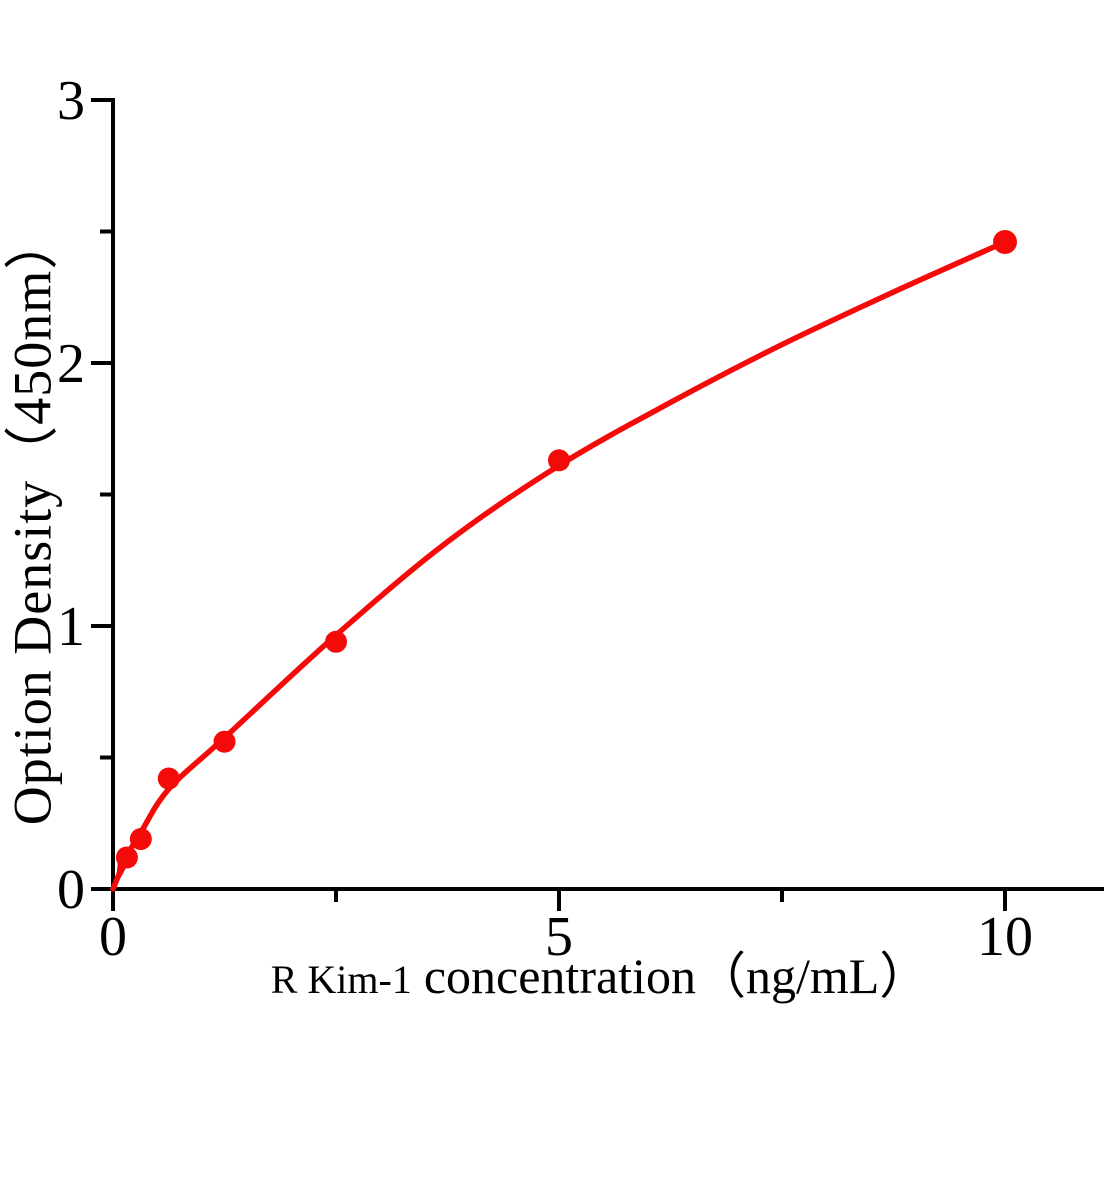  I want to click on x-axis-title-prefix: R Kim-1, so click(341, 979).